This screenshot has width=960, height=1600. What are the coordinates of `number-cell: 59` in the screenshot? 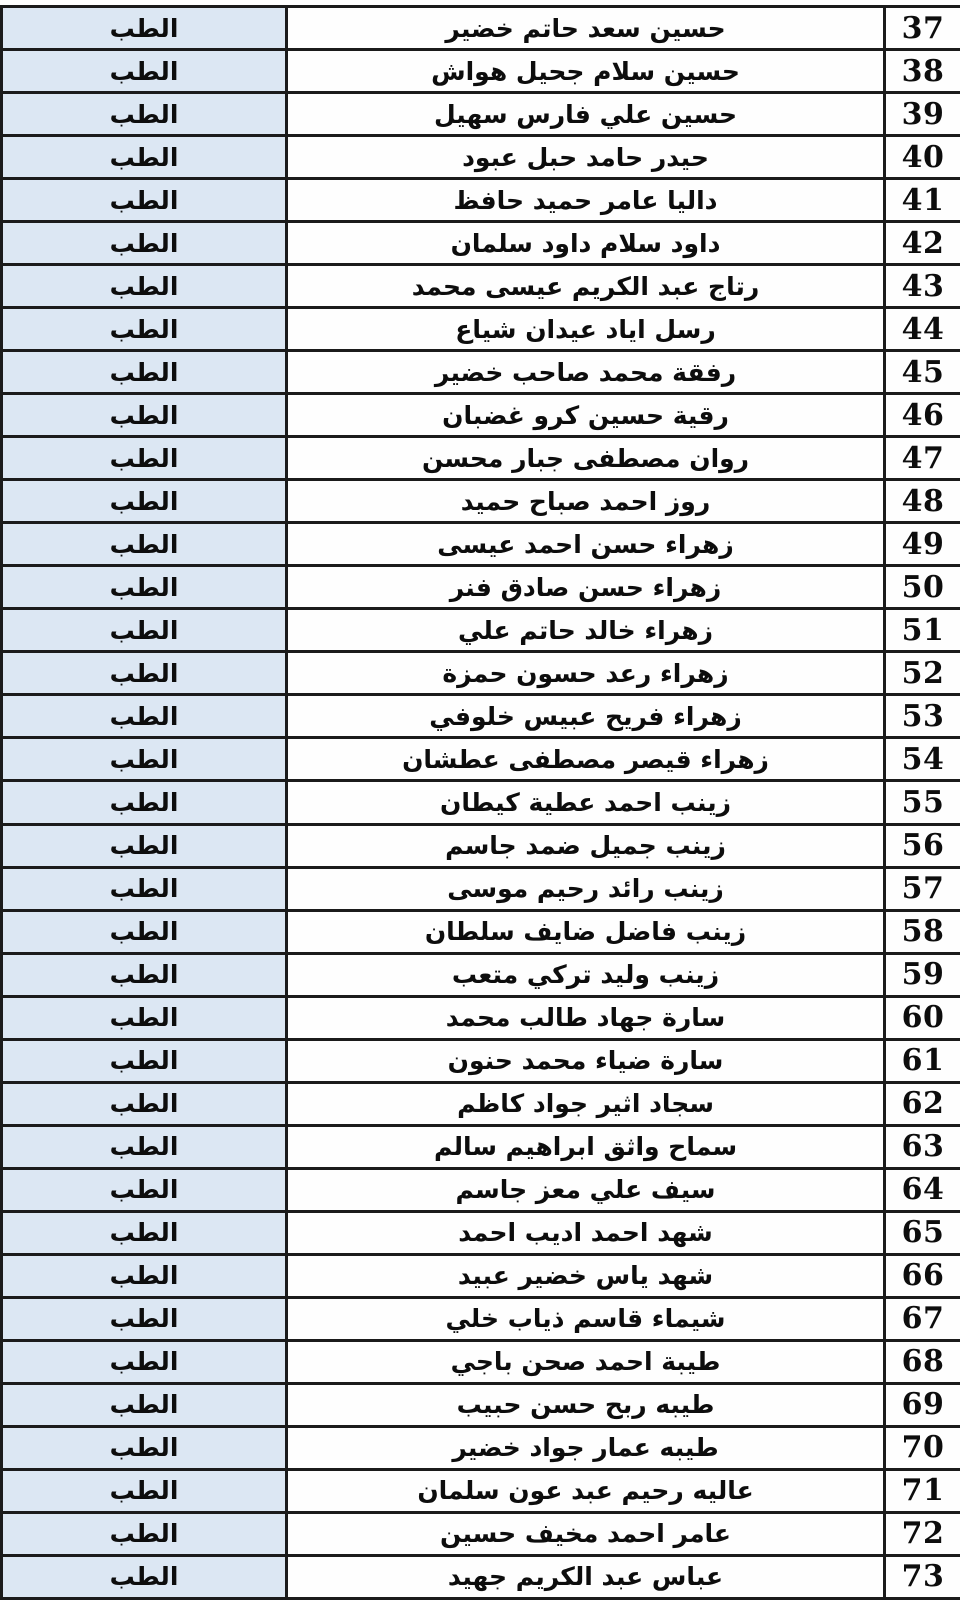 It's located at (923, 974).